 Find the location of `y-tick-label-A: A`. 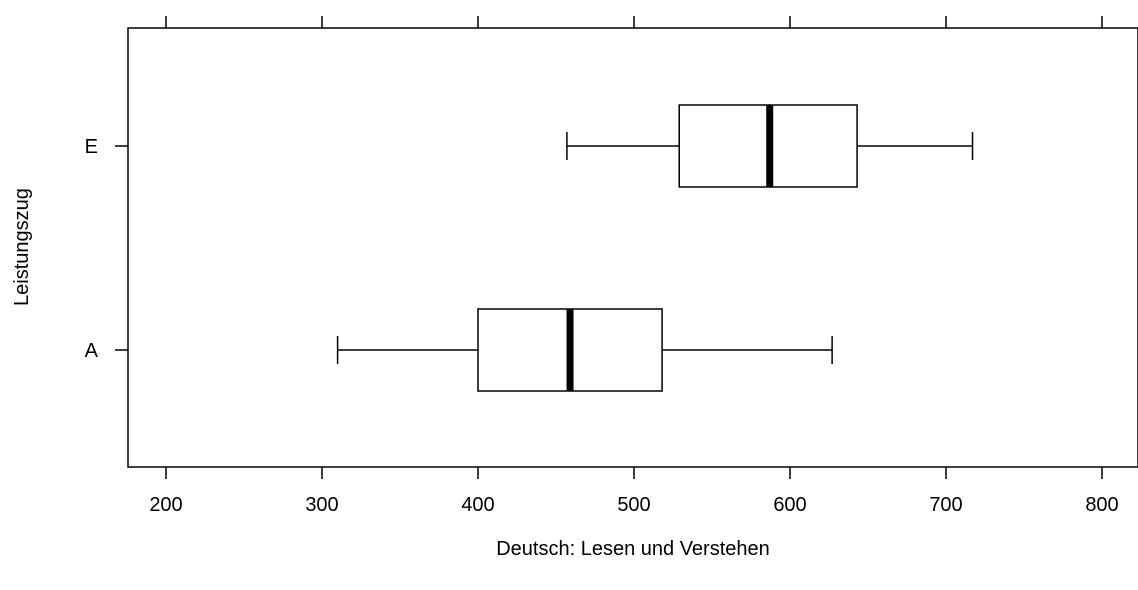

y-tick-label-A: A is located at coordinates (92, 351).